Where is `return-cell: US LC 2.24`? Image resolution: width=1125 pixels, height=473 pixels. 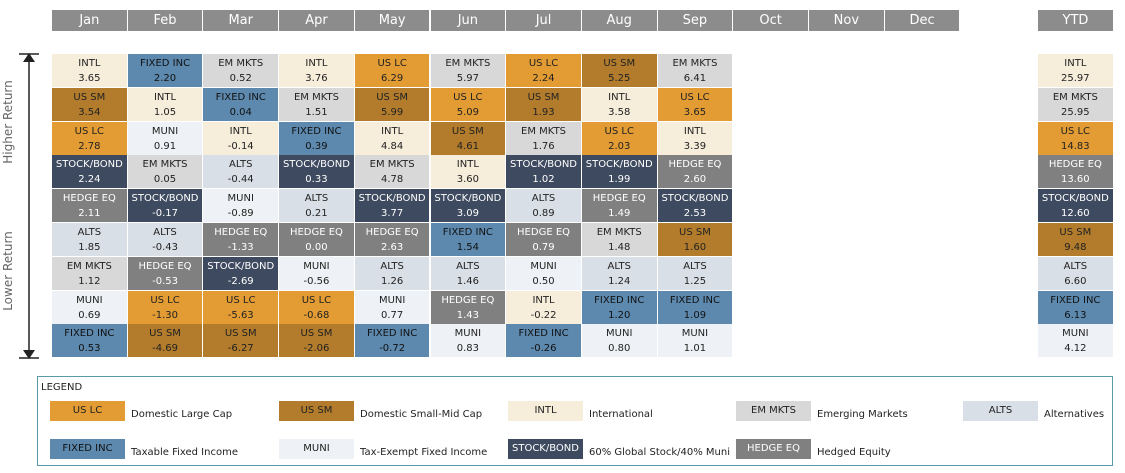
return-cell: US LC 2.24 is located at coordinates (543, 70).